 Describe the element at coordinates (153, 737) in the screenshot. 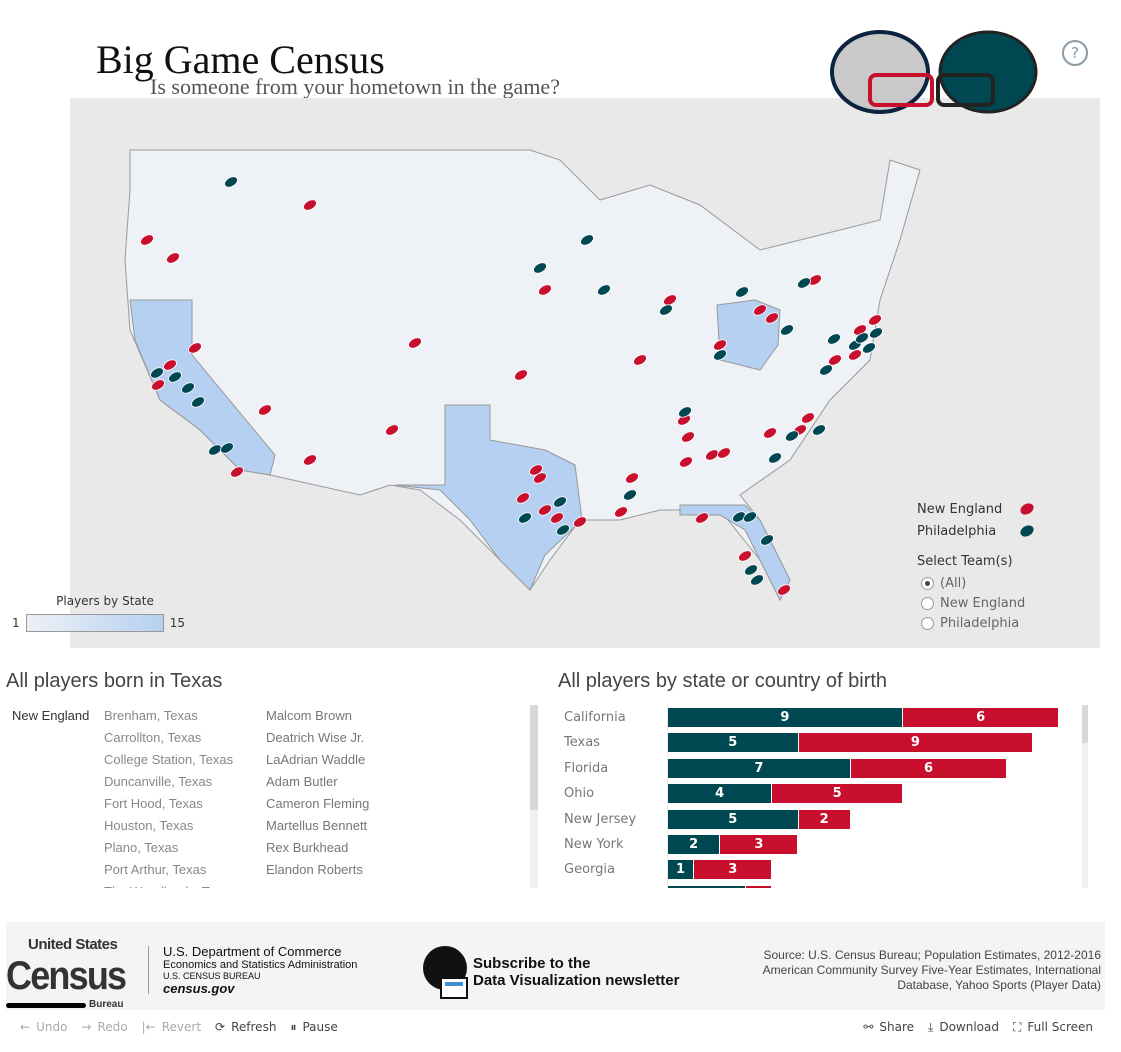

I see `hometown-cell: Carrollton, Texas` at that location.